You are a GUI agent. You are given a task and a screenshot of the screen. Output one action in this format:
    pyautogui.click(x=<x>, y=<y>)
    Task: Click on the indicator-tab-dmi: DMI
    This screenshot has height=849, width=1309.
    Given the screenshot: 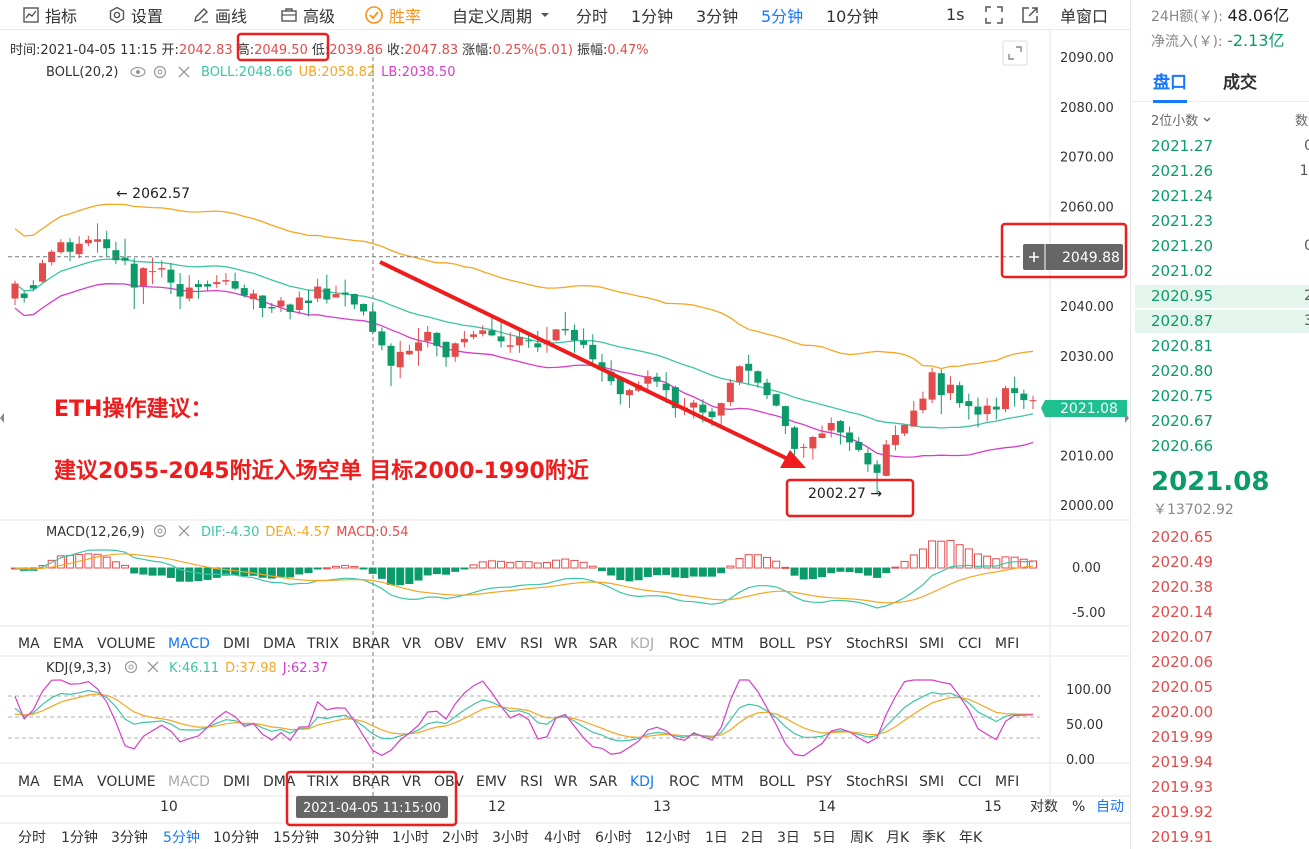 What is the action you would take?
    pyautogui.click(x=236, y=782)
    